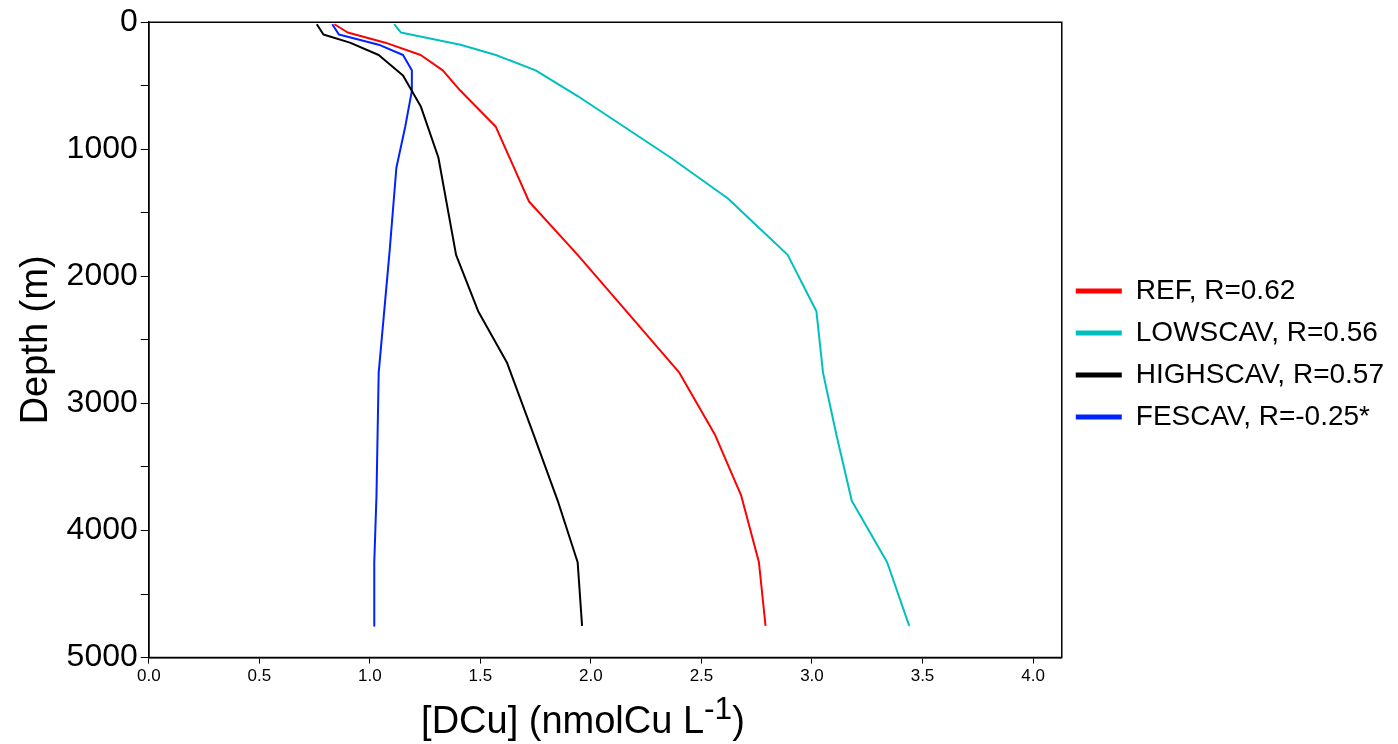 The image size is (1398, 744). What do you see at coordinates (102, 401) in the screenshot?
I see `y-tick-label: 3000` at bounding box center [102, 401].